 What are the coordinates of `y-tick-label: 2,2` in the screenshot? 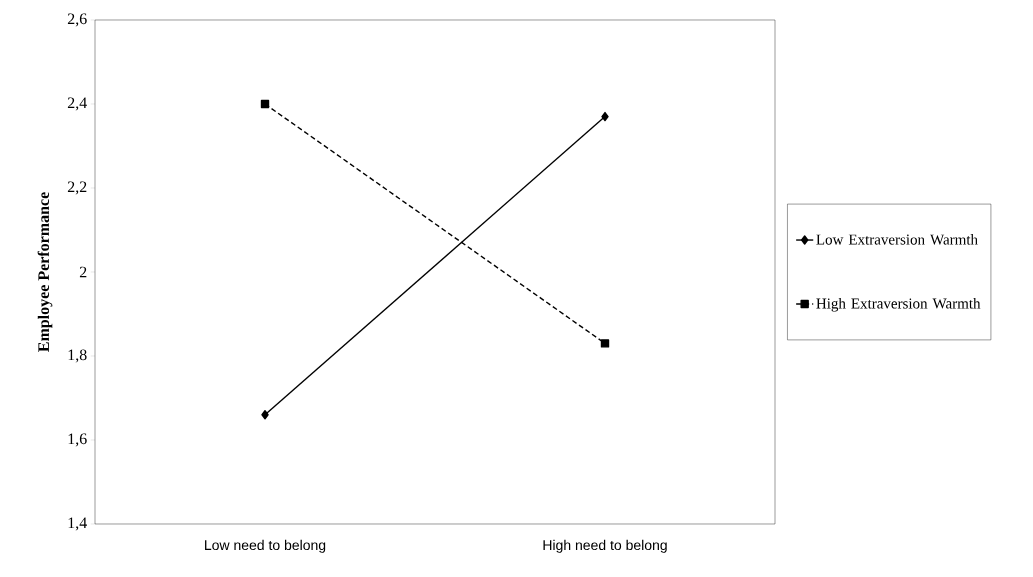 It's located at (77, 188).